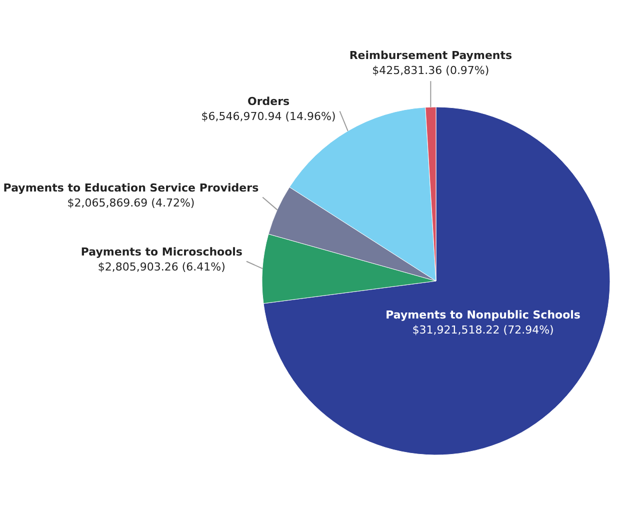 The height and width of the screenshot is (521, 624). Describe the element at coordinates (268, 117) in the screenshot. I see `data-label: $6,546,970.94 (14.96%)` at that location.